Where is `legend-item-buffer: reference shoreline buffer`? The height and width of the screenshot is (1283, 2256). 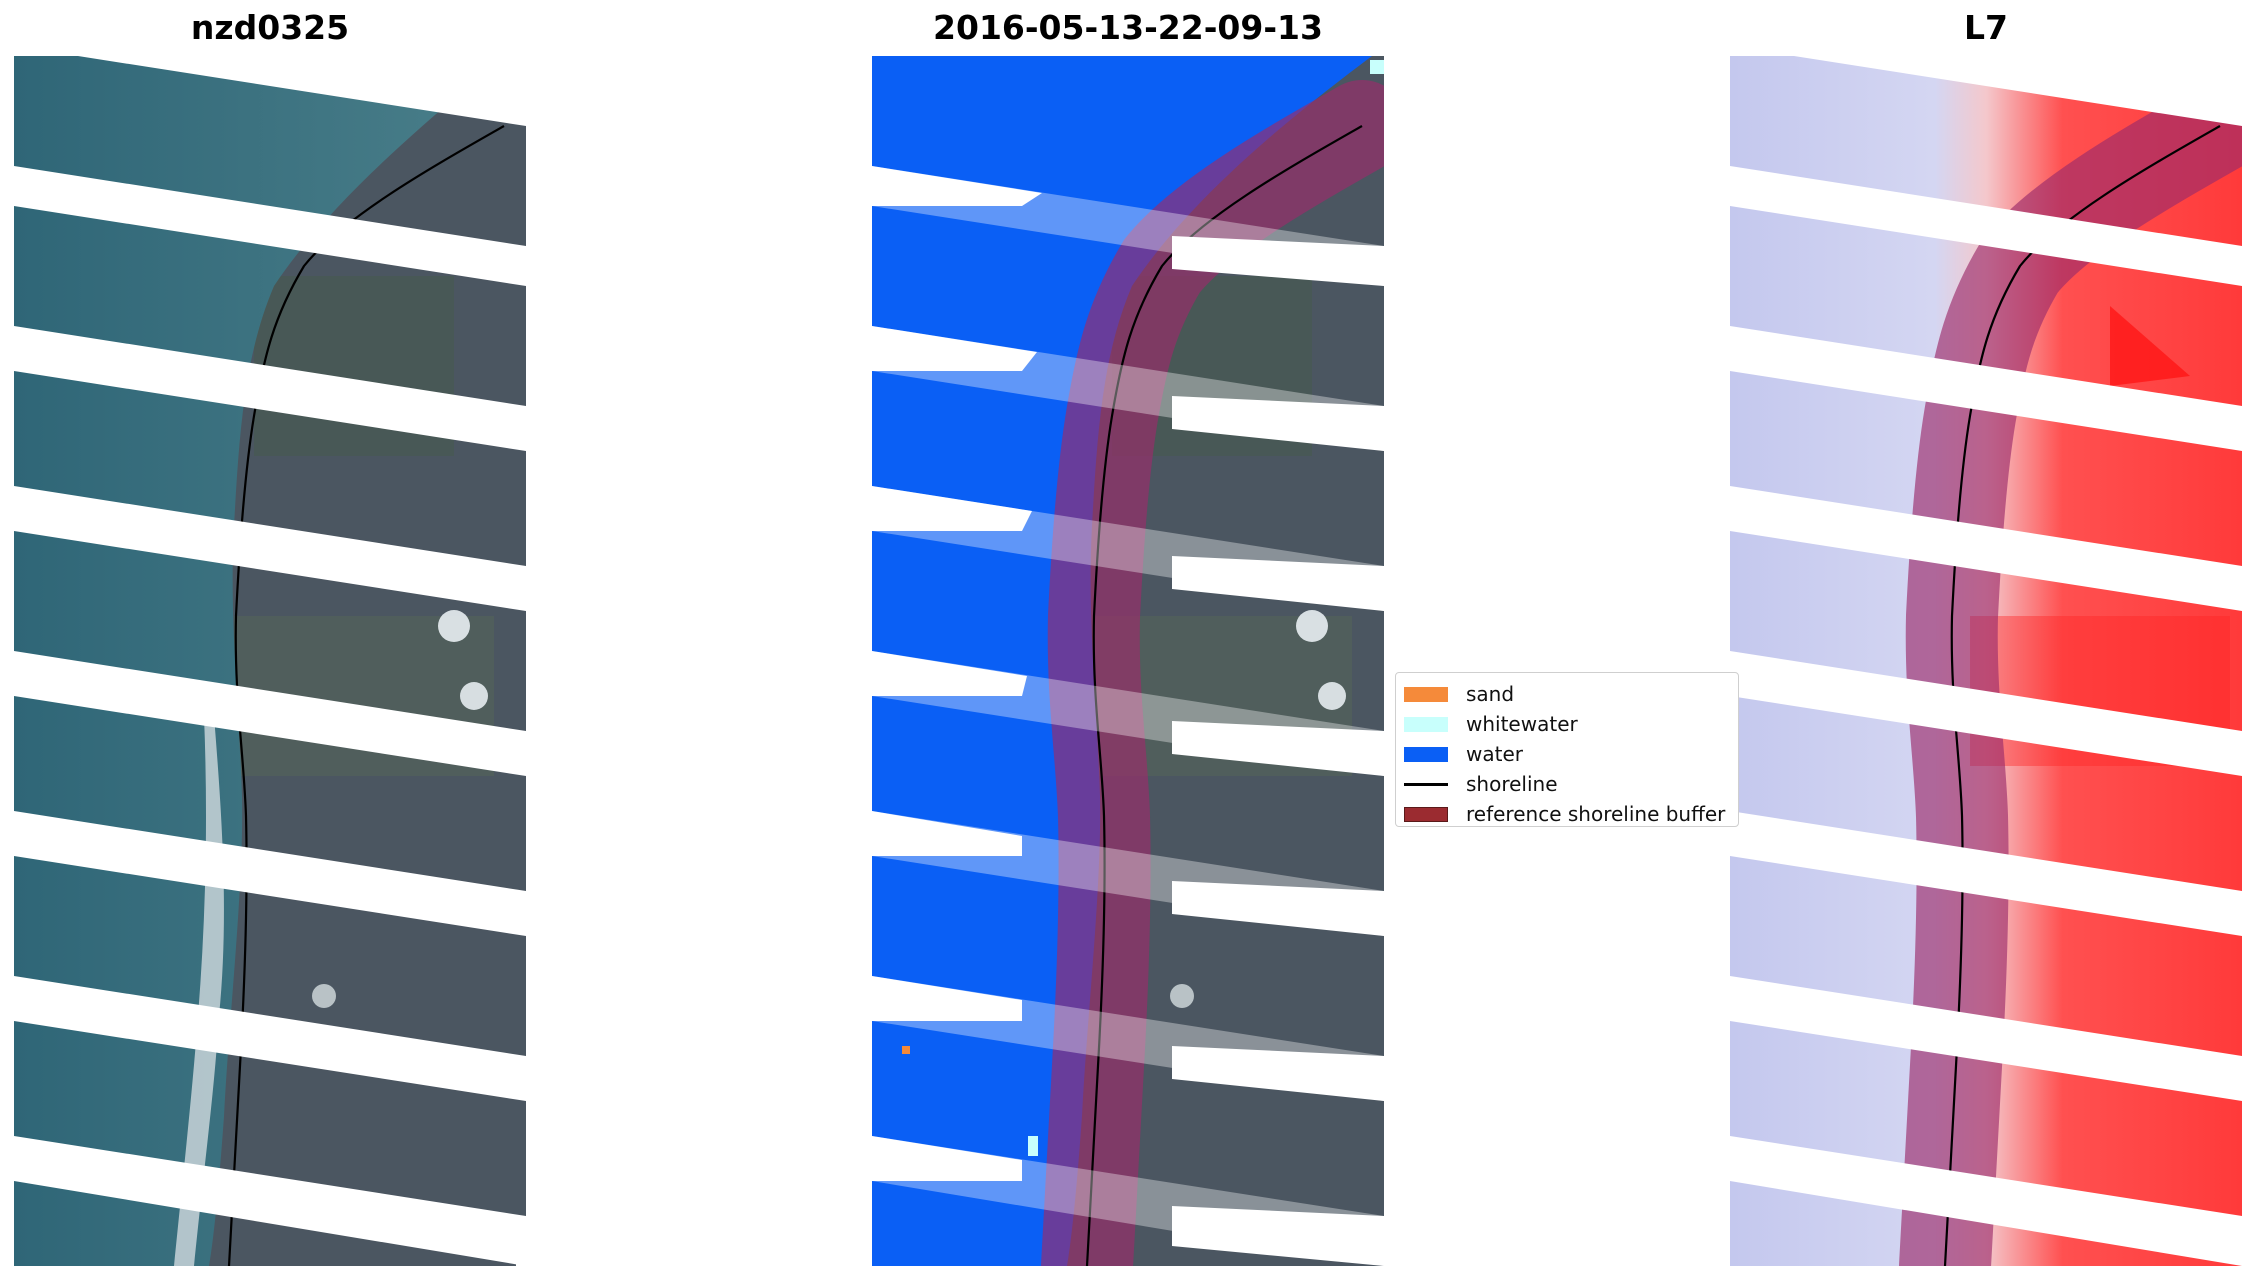
legend-item-buffer: reference shoreline buffer is located at coordinates (1567, 814).